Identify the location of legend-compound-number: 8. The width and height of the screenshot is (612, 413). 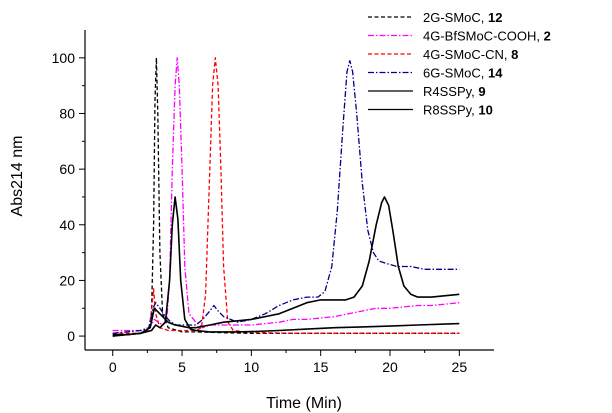
(514, 54).